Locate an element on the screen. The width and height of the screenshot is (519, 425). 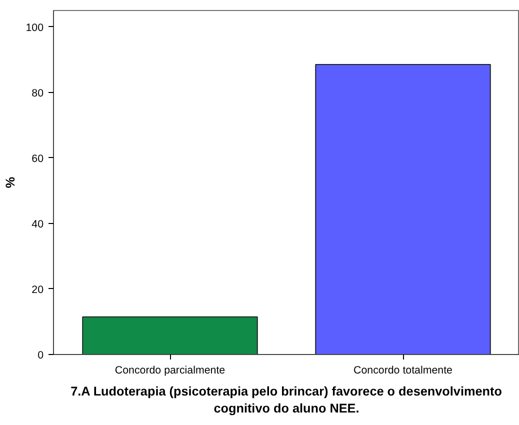
y-tick-label: 0 is located at coordinates (41, 356).